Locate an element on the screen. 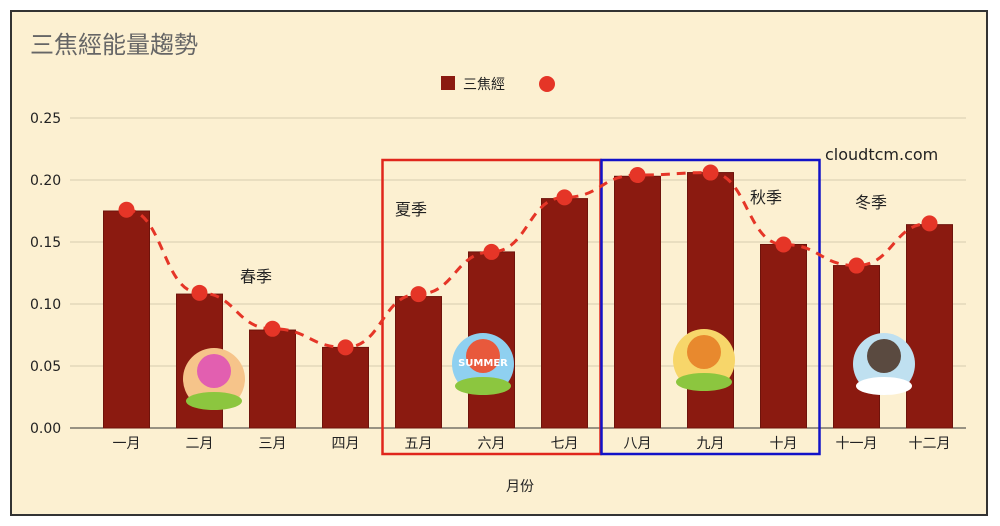 The height and width of the screenshot is (526, 1000). bar-十二月 is located at coordinates (929, 326).